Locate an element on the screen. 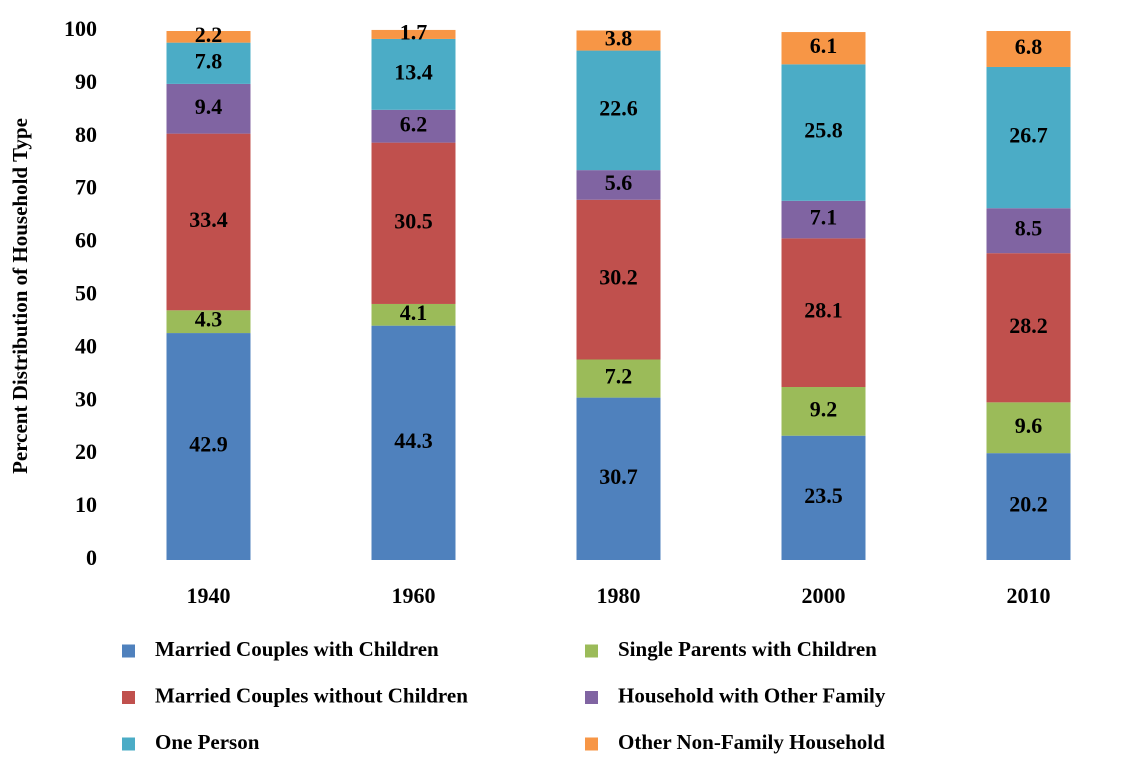  data-label: 2.2 is located at coordinates (209, 34).